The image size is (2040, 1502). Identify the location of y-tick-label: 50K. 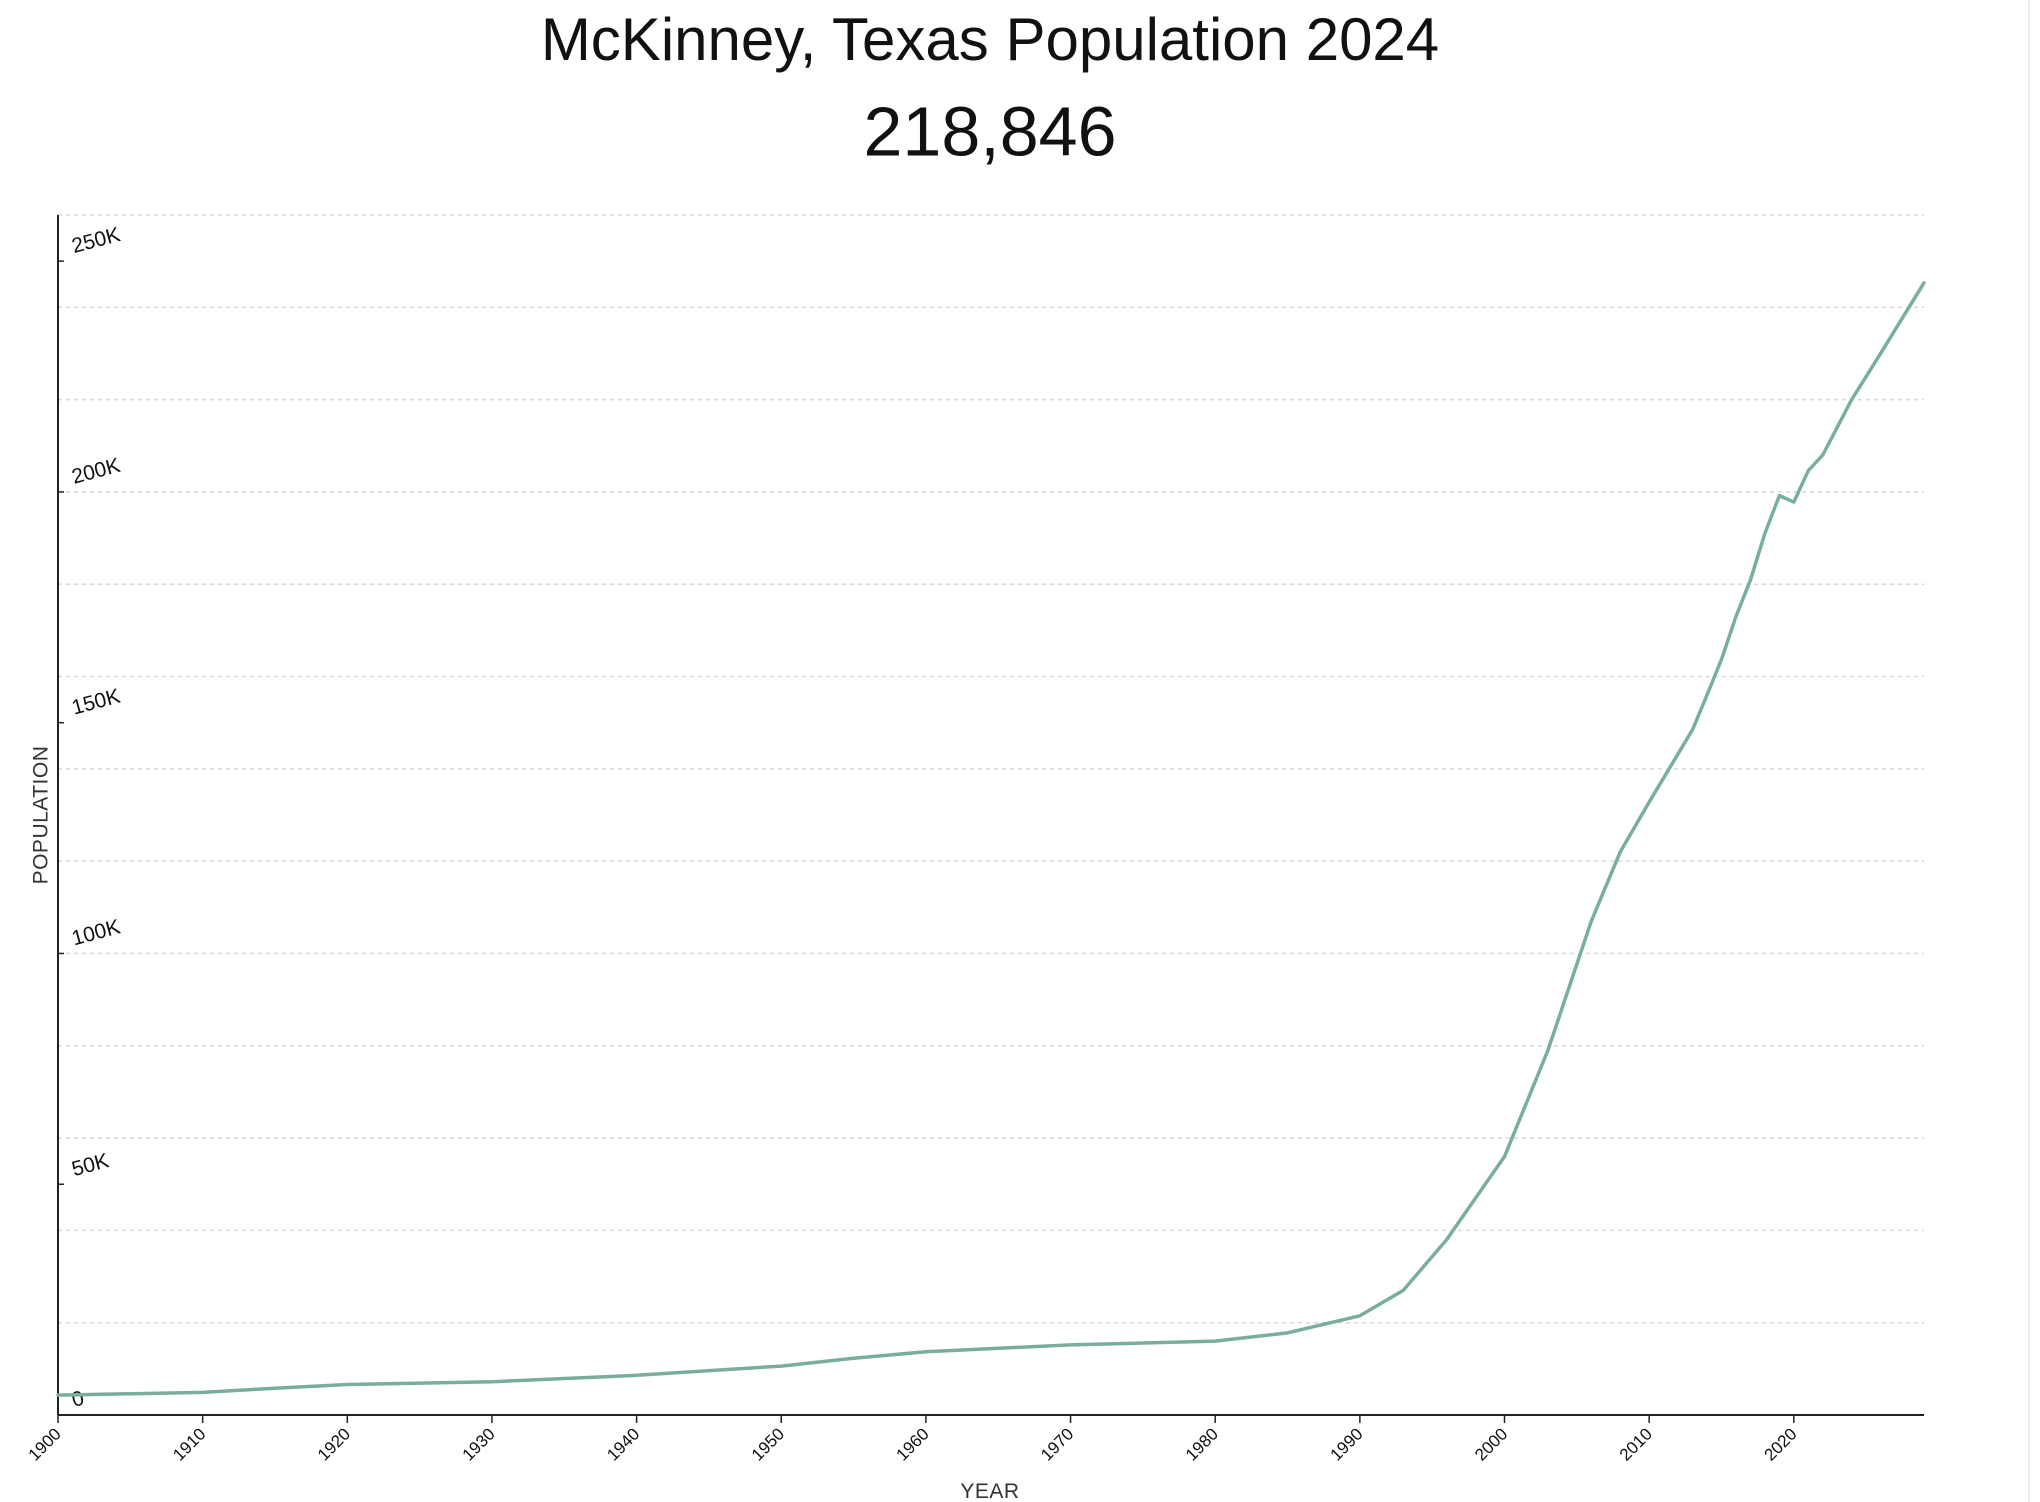
(90, 1165).